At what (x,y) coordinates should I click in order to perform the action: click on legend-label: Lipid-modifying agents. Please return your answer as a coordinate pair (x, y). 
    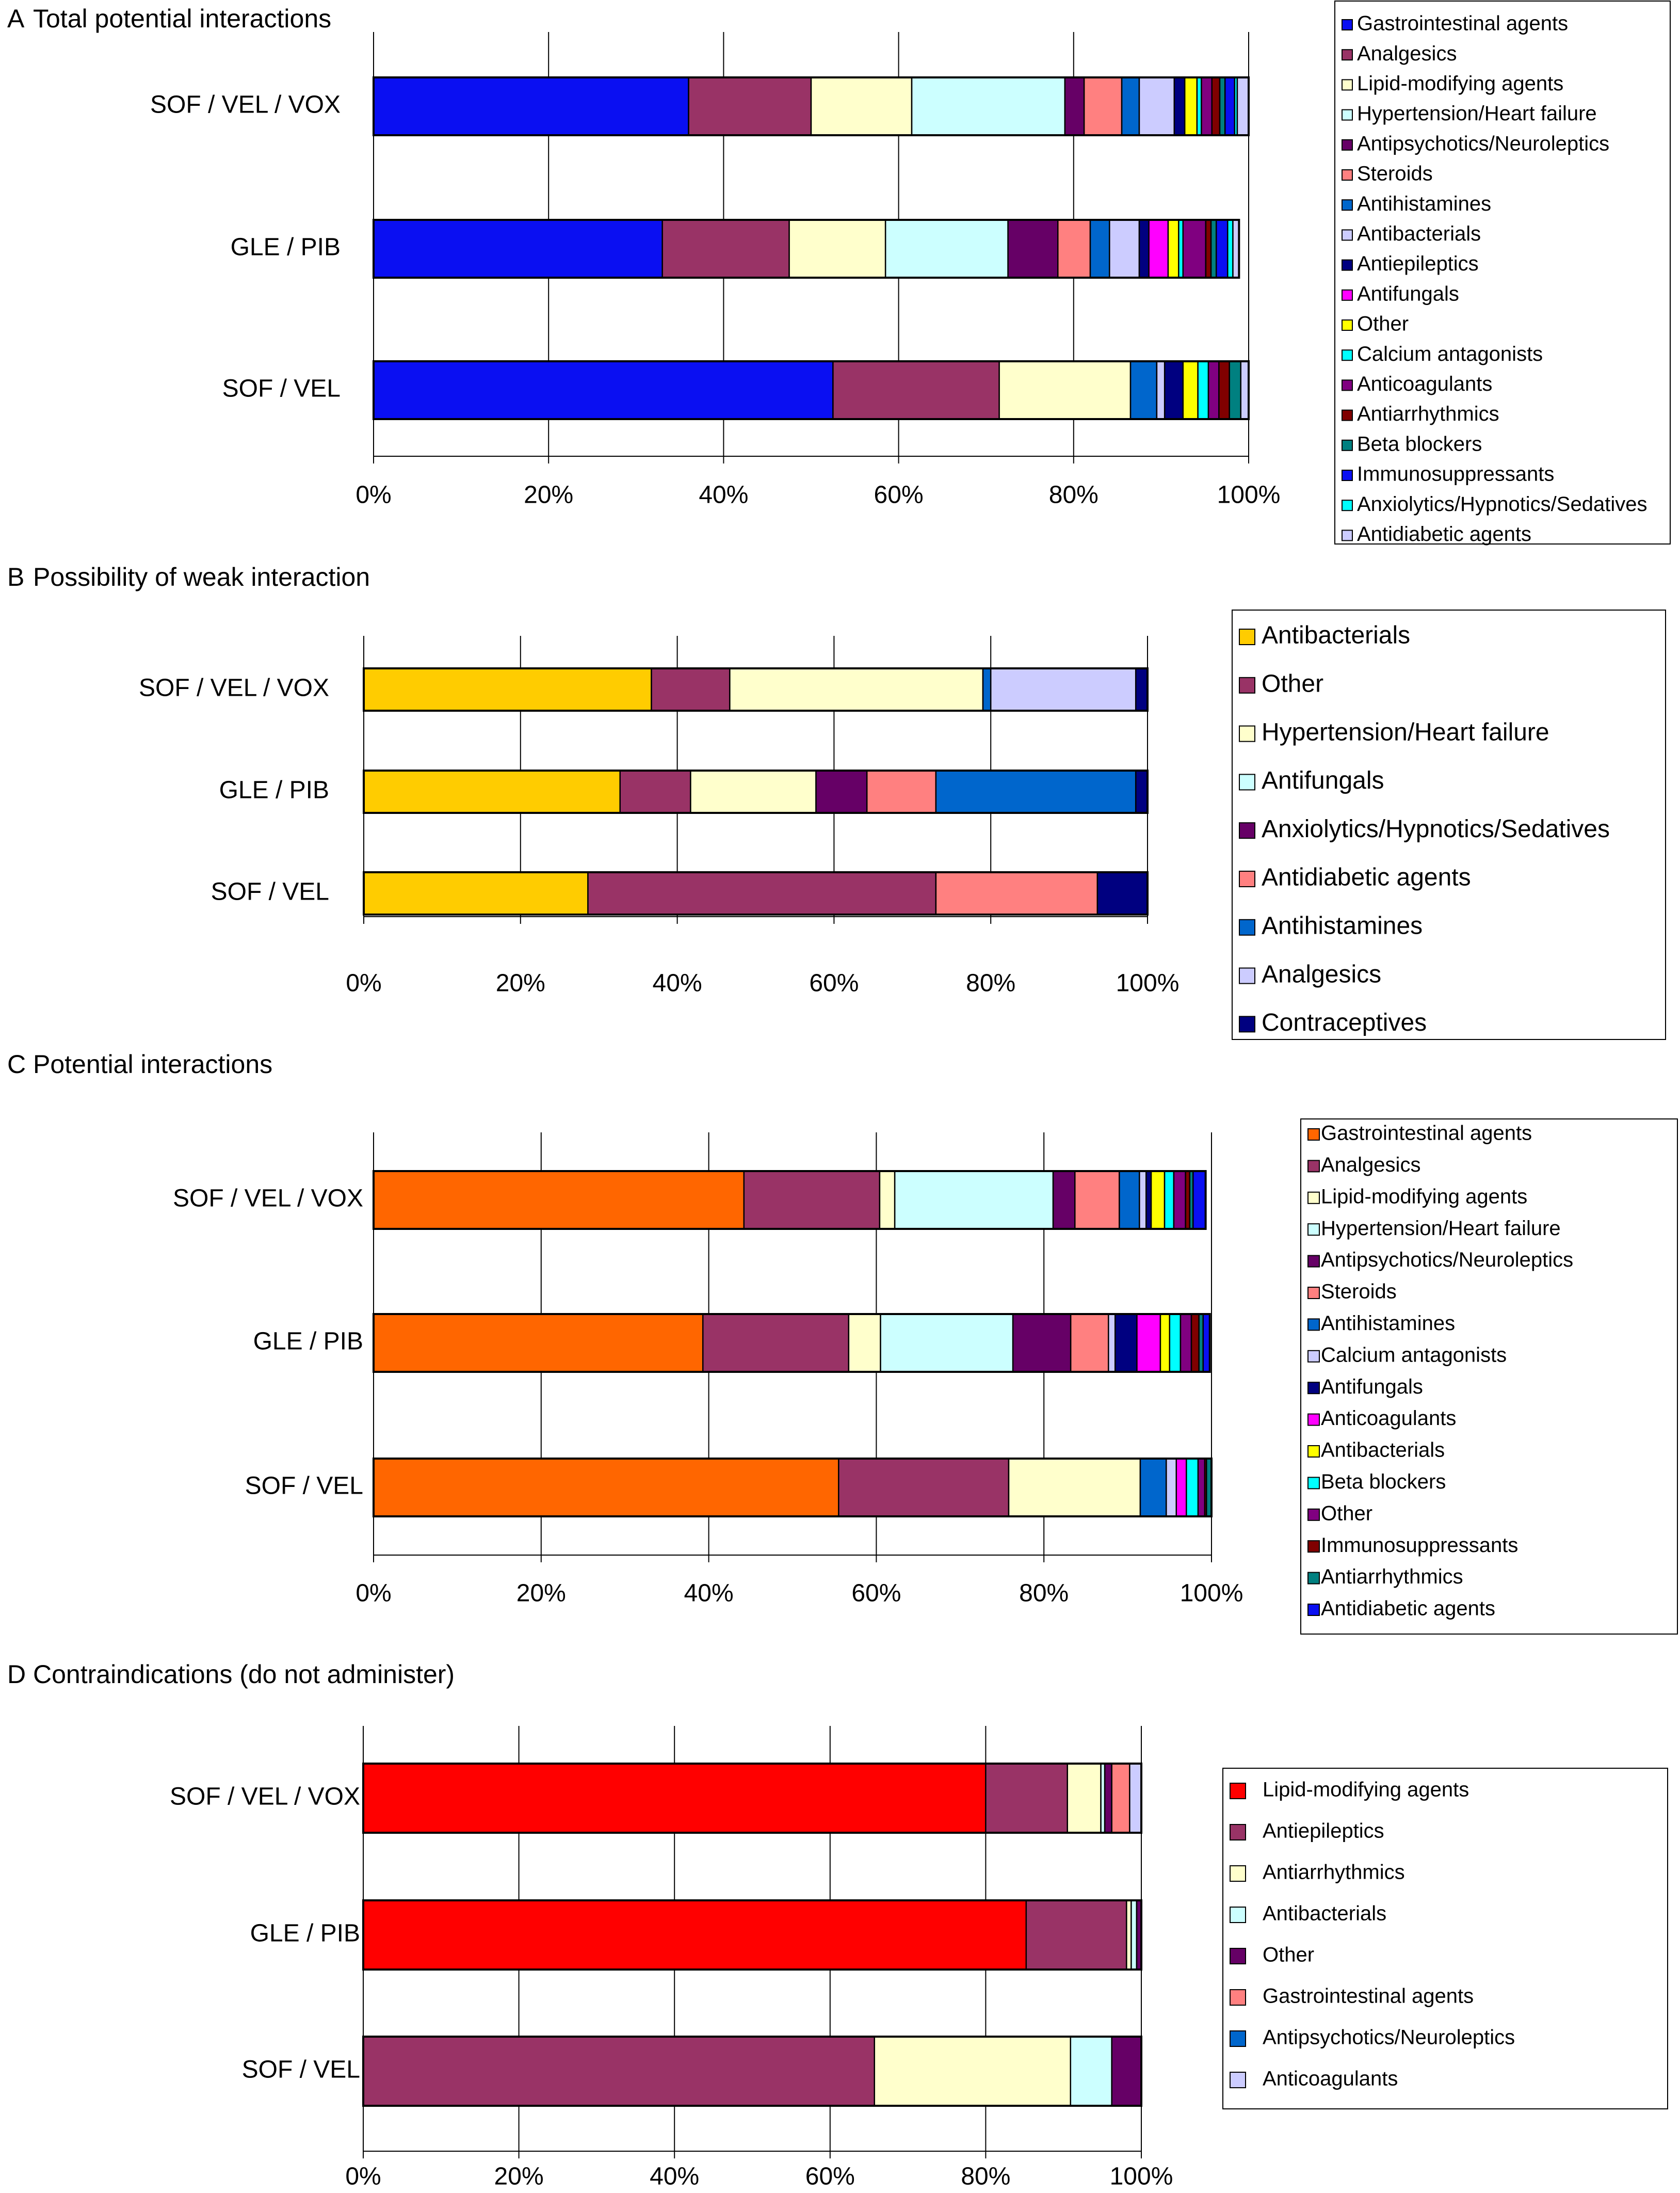
    Looking at the image, I should click on (1424, 1196).